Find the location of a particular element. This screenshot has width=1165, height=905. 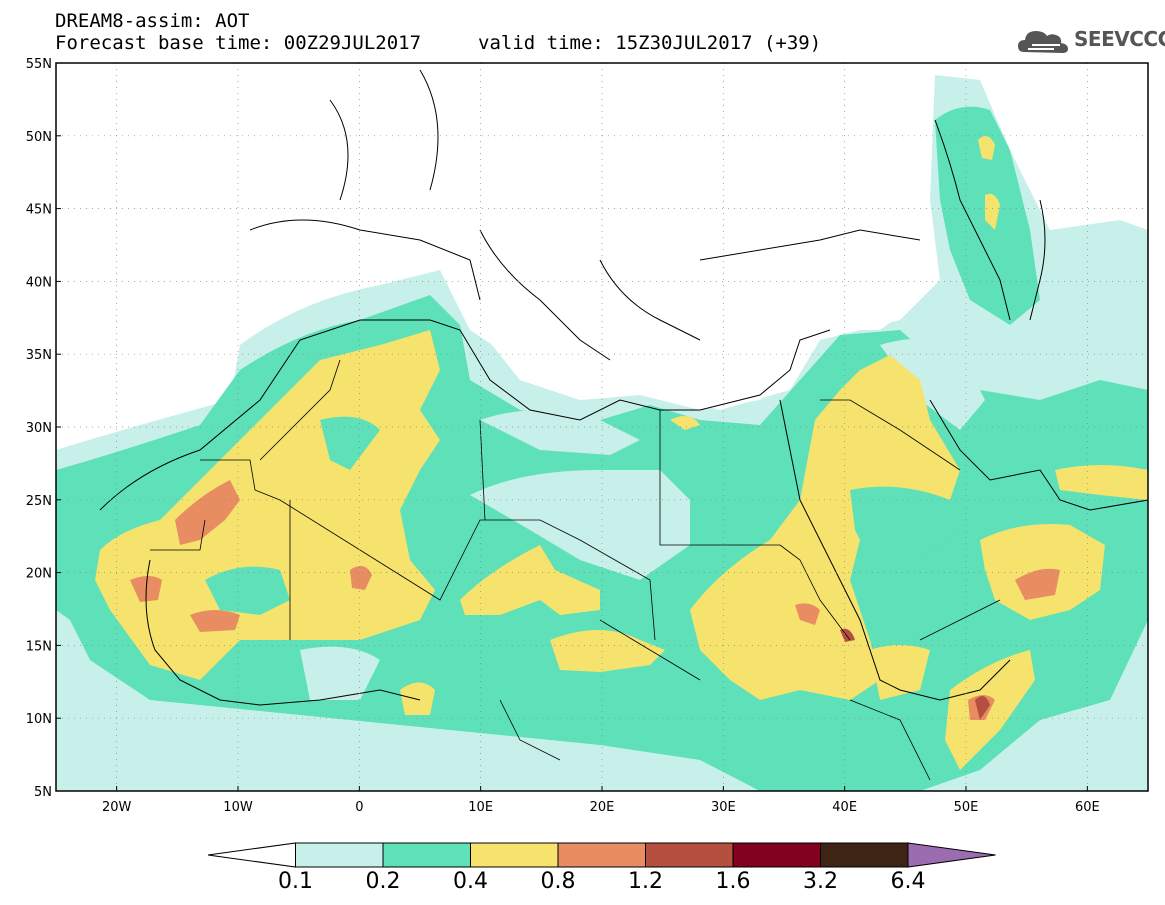

colorbar-overflow is located at coordinates (951, 855).